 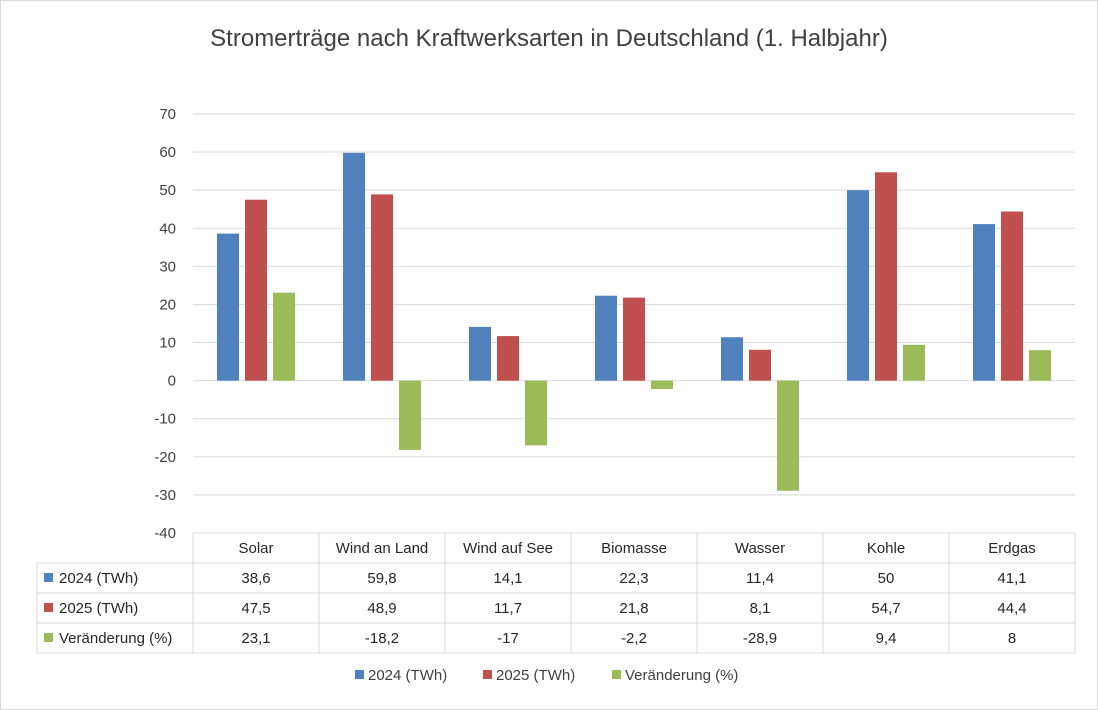 I want to click on table-value: 59,8, so click(x=381, y=578).